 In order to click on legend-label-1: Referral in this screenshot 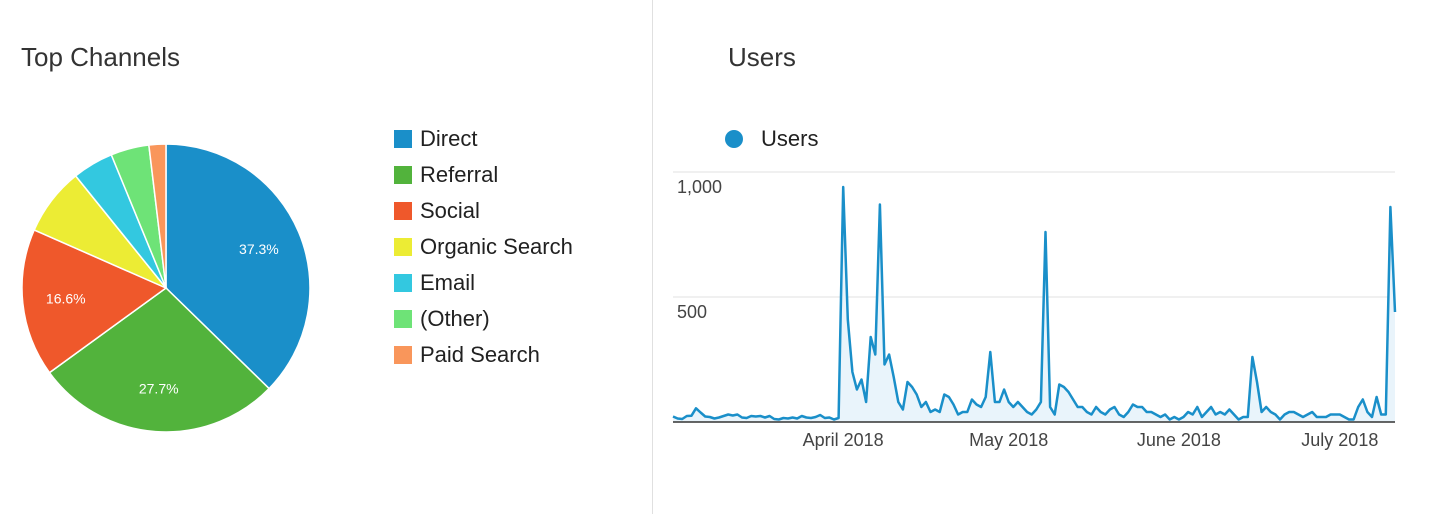, I will do `click(459, 174)`.